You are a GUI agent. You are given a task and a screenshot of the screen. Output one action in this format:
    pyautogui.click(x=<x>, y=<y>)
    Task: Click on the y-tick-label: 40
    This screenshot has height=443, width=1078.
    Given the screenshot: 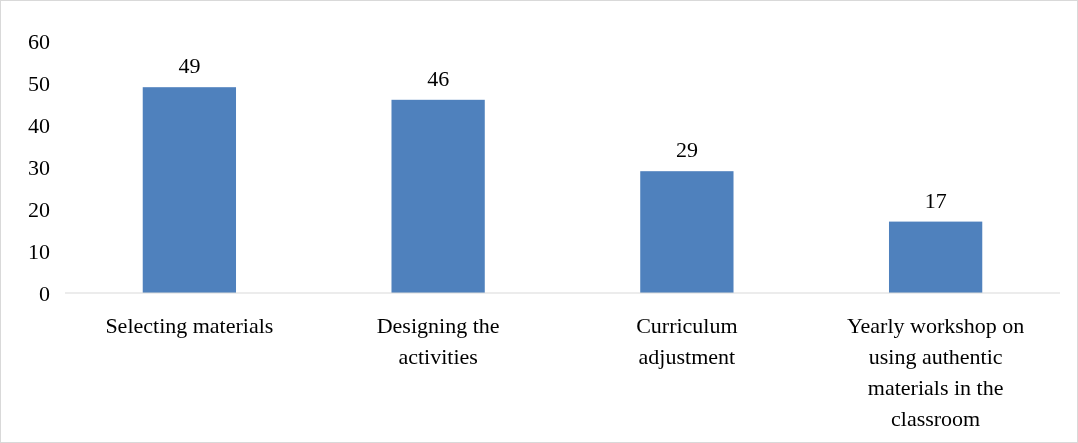 What is the action you would take?
    pyautogui.click(x=39, y=125)
    